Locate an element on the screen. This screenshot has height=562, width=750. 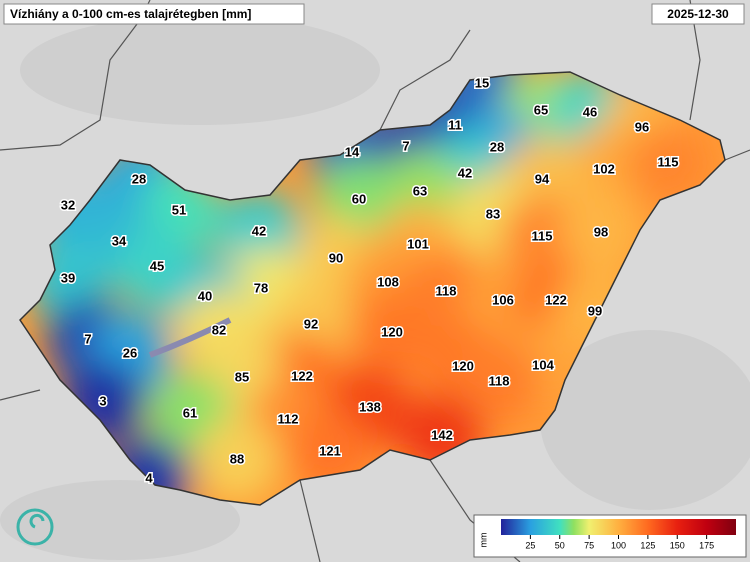
station-value: 90 is located at coordinates (336, 257).